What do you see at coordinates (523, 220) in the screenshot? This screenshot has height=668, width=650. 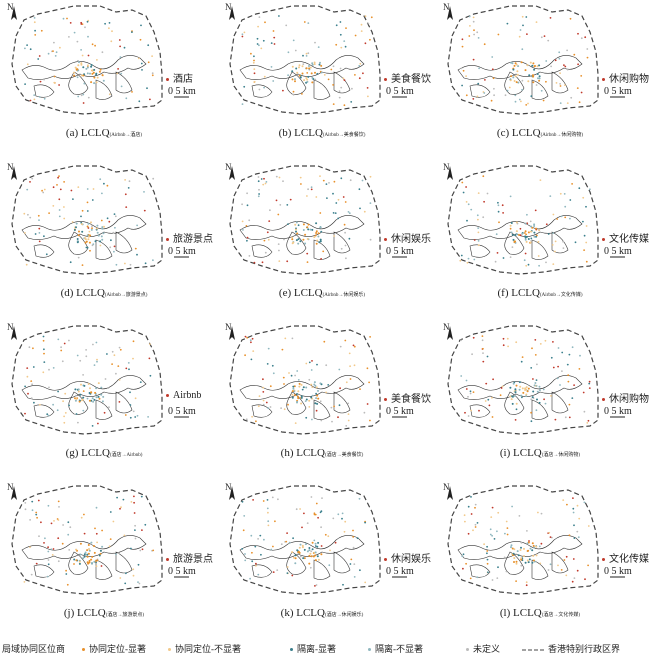 I see `boundary-line` at bounding box center [523, 220].